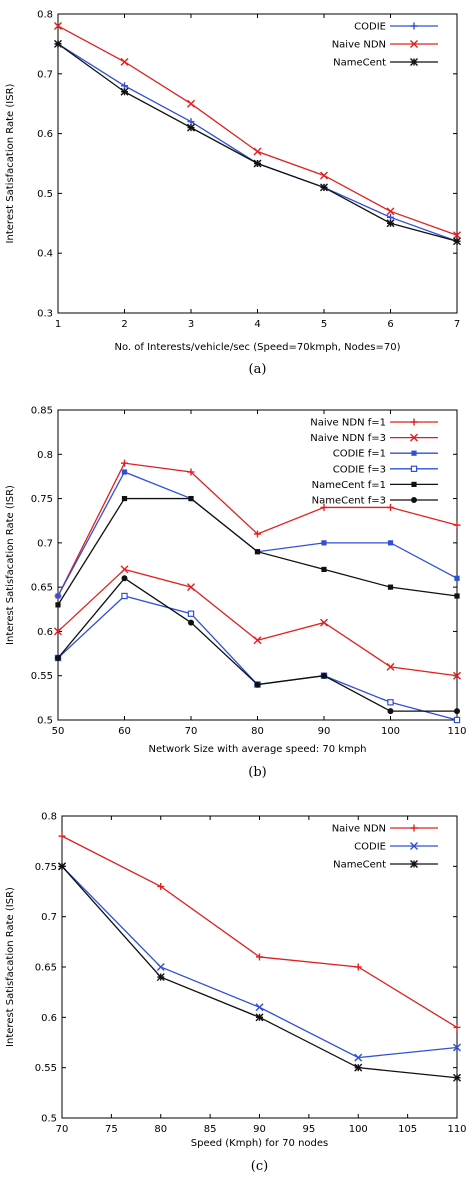 The width and height of the screenshot is (474, 1179). Describe the element at coordinates (390, 731) in the screenshot. I see `x-tick-label: 100` at that location.